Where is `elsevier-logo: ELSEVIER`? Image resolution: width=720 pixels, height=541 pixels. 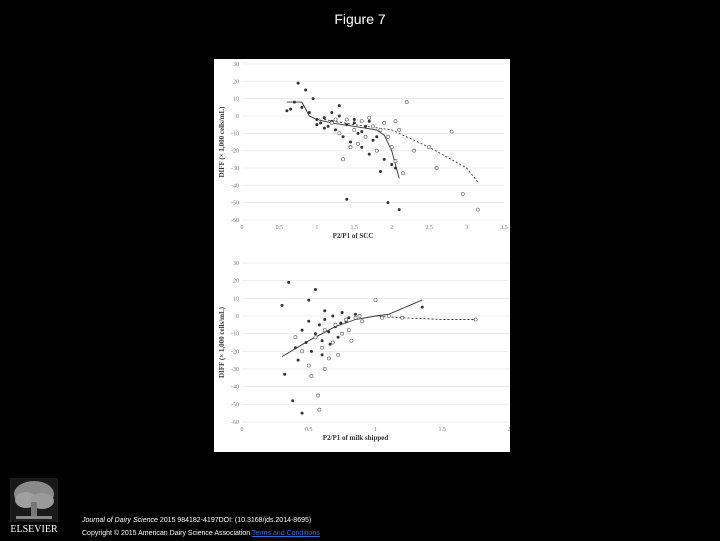
elsevier-logo: ELSEVIER is located at coordinates (34, 506).